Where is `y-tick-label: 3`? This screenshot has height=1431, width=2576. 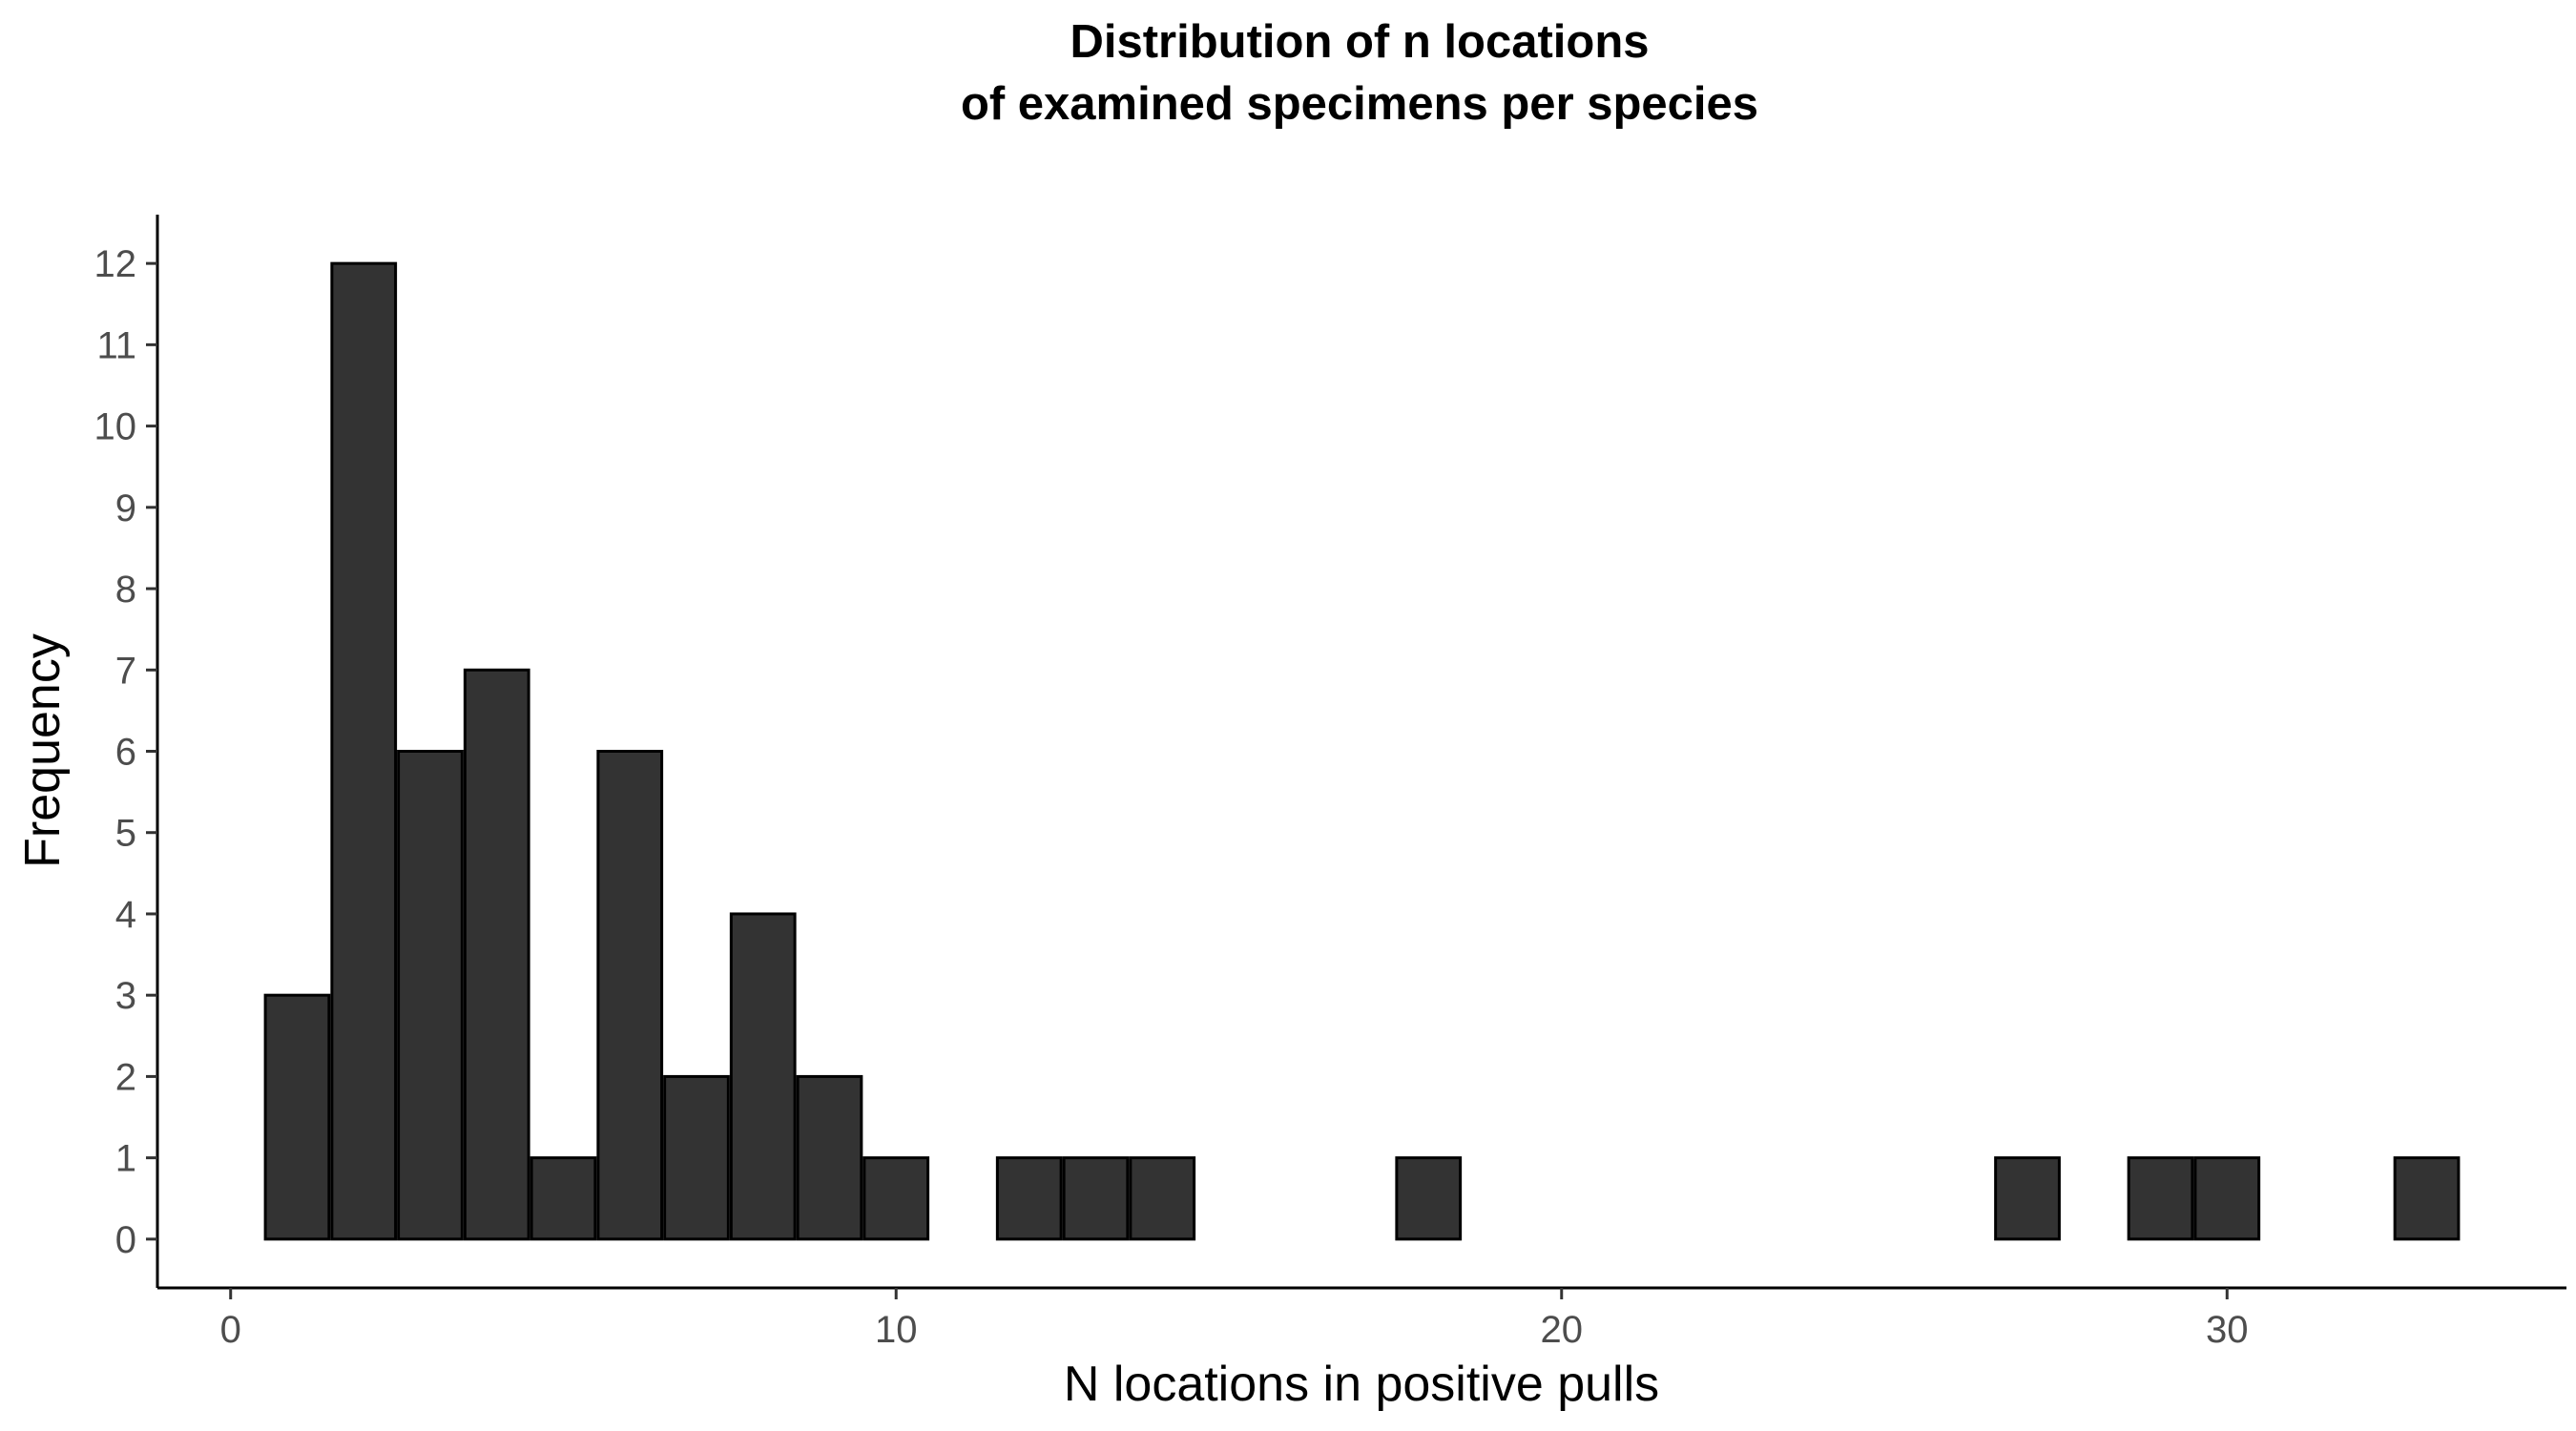
y-tick-label: 3 is located at coordinates (125, 996).